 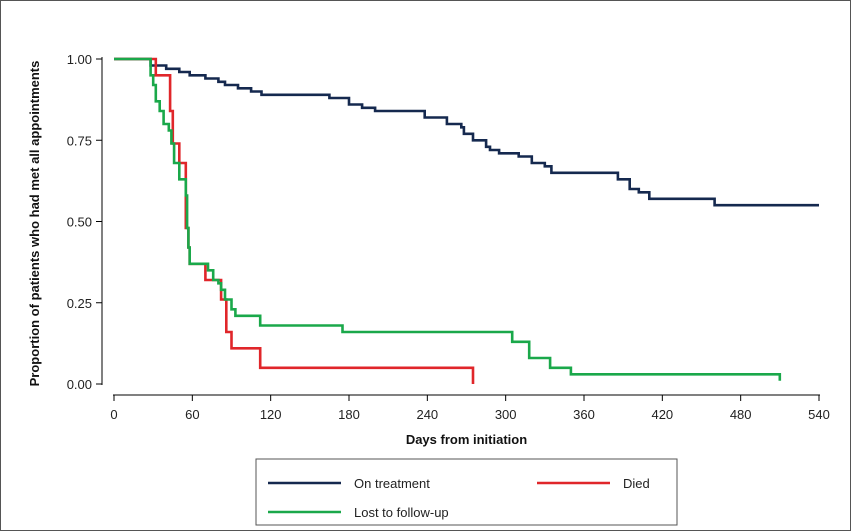 What do you see at coordinates (819, 414) in the screenshot?
I see `x-tick-label: 540` at bounding box center [819, 414].